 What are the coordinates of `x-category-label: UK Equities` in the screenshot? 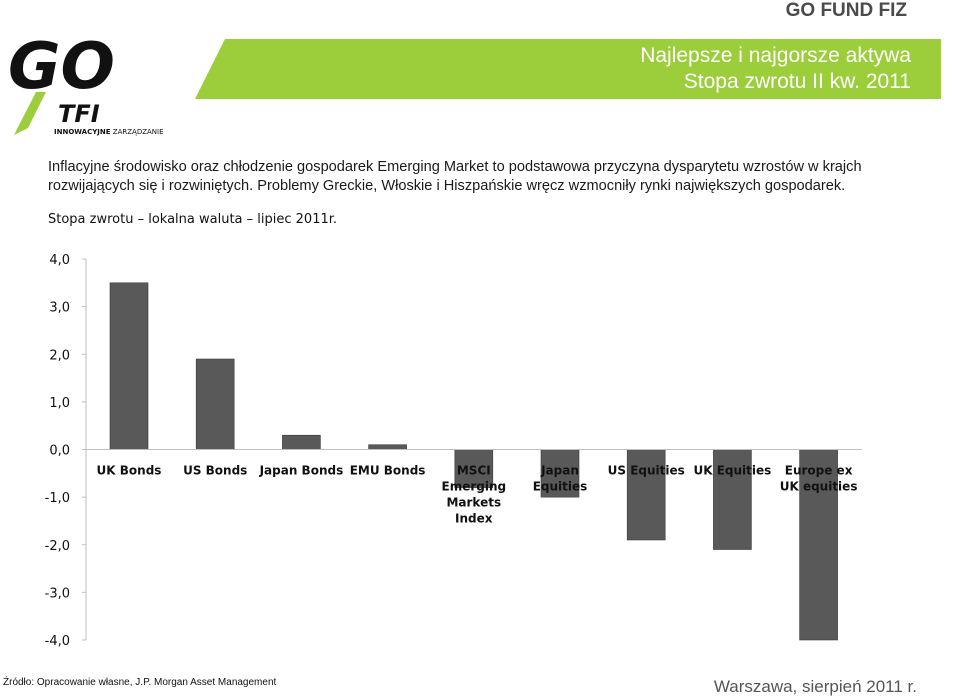 It's located at (733, 471).